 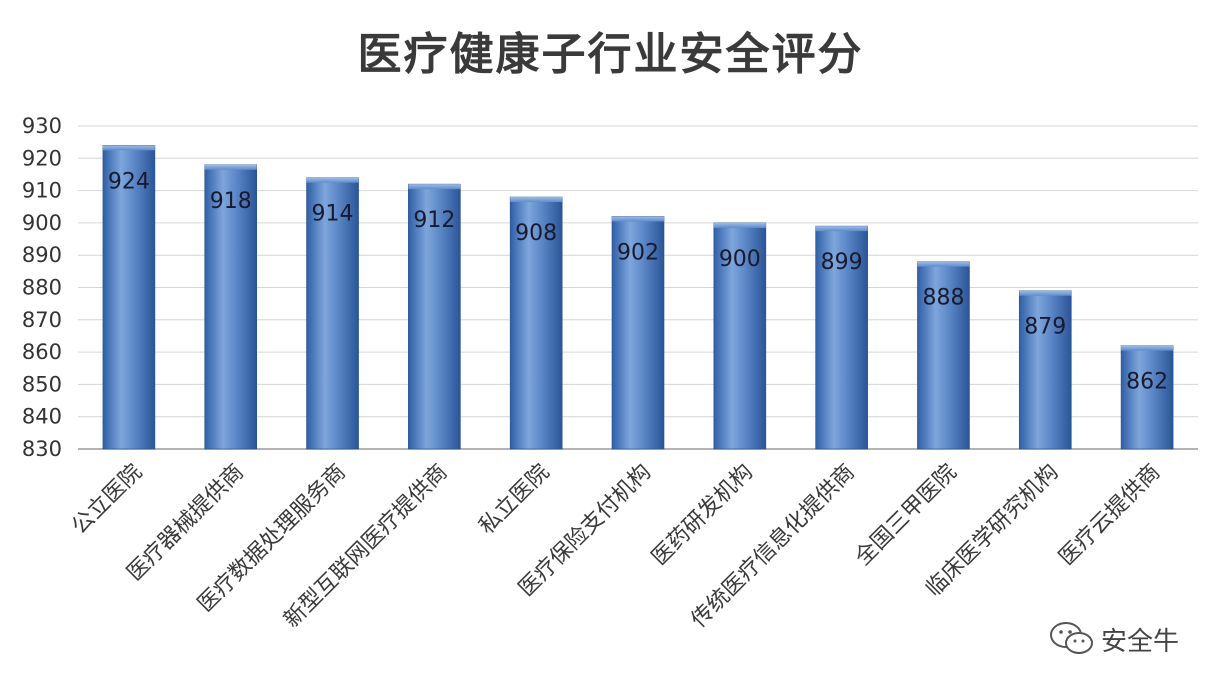 What do you see at coordinates (906, 515) in the screenshot?
I see `x-tick-label: 全国三甲医院` at bounding box center [906, 515].